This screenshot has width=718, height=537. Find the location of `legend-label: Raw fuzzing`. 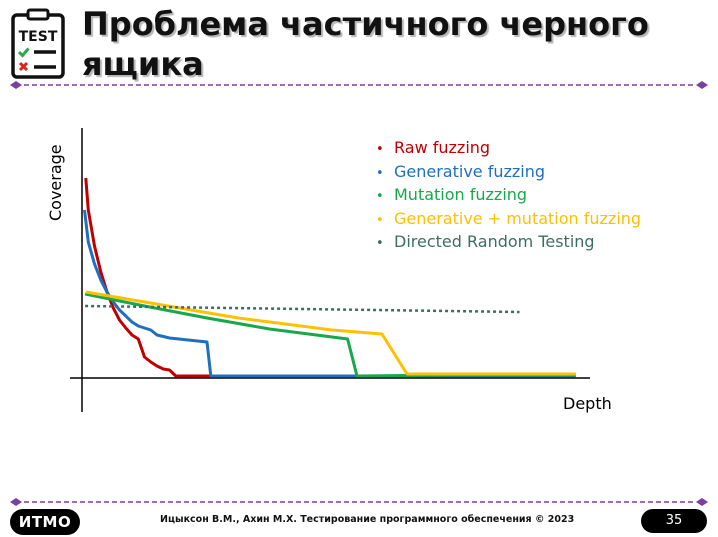

legend-label: Raw fuzzing is located at coordinates (442, 147).